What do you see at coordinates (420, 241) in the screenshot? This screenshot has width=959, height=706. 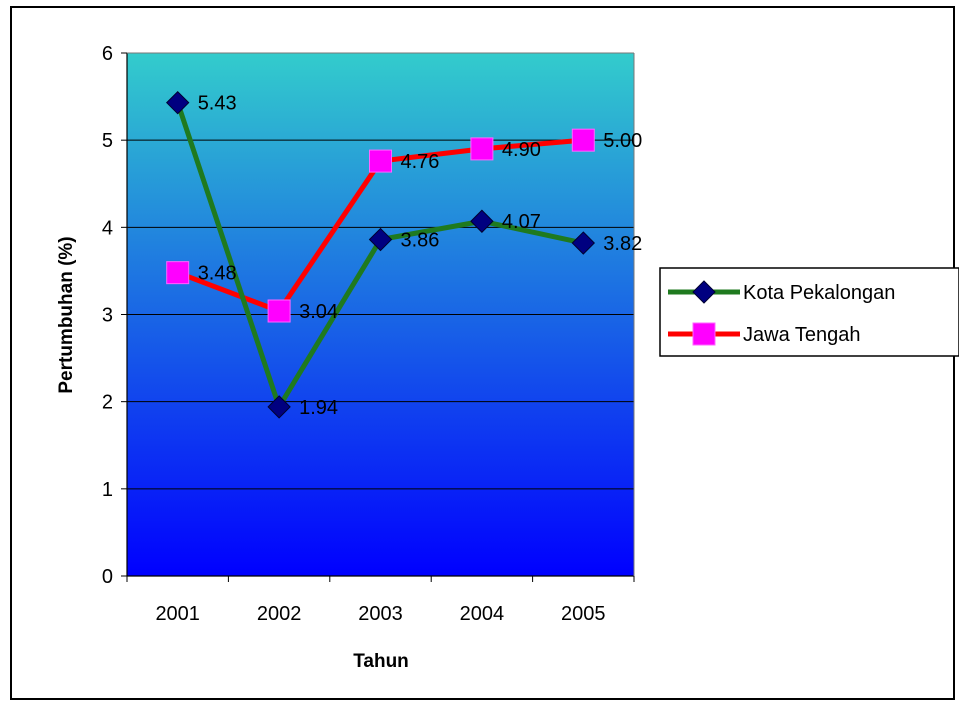 I see `data-label: 3.86` at bounding box center [420, 241].